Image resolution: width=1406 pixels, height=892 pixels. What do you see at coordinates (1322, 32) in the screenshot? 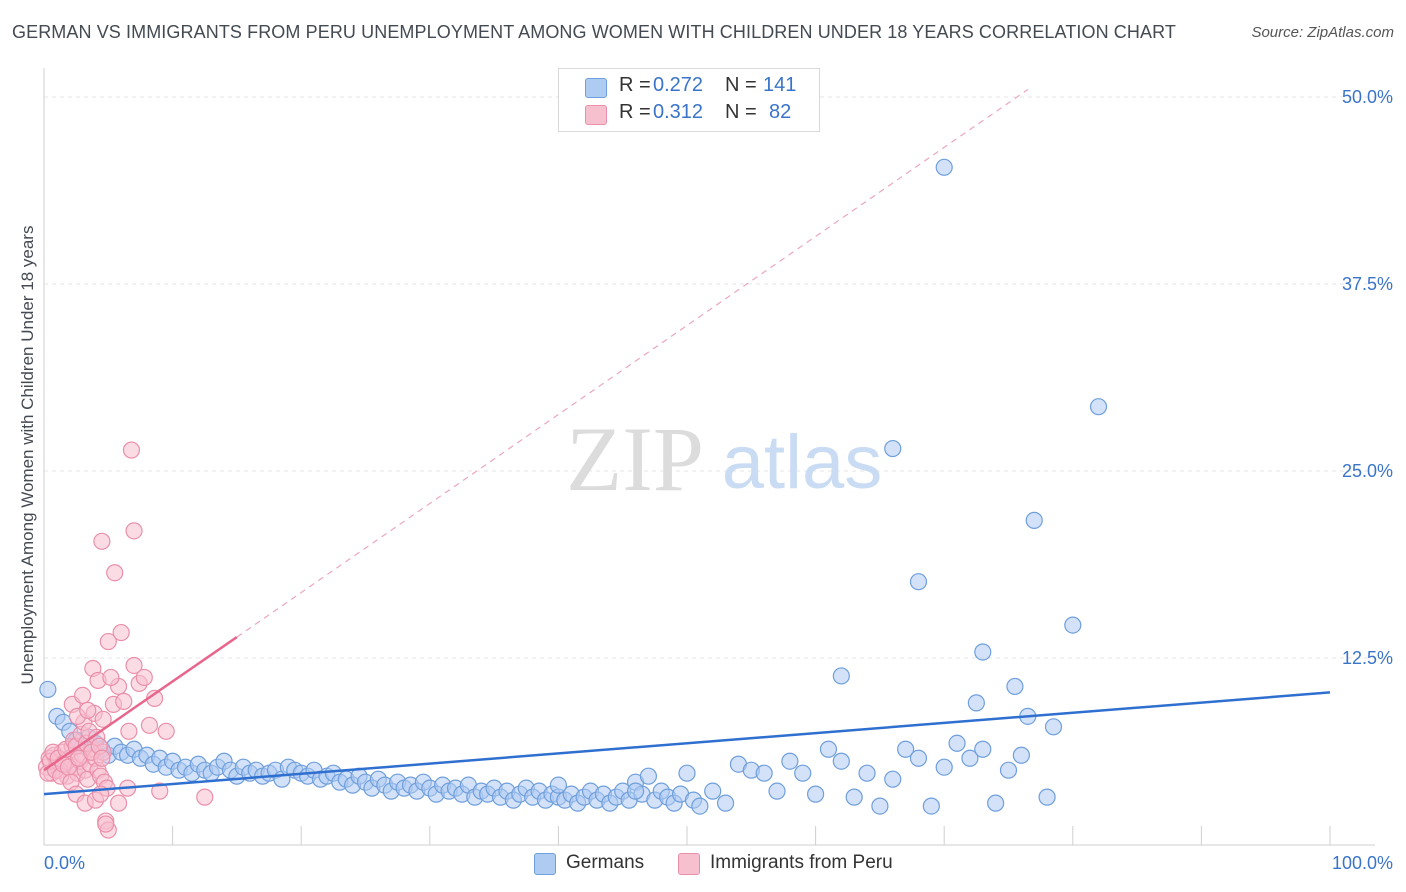
I see `source-label: Source: ZipAtlas.com` at bounding box center [1322, 32].